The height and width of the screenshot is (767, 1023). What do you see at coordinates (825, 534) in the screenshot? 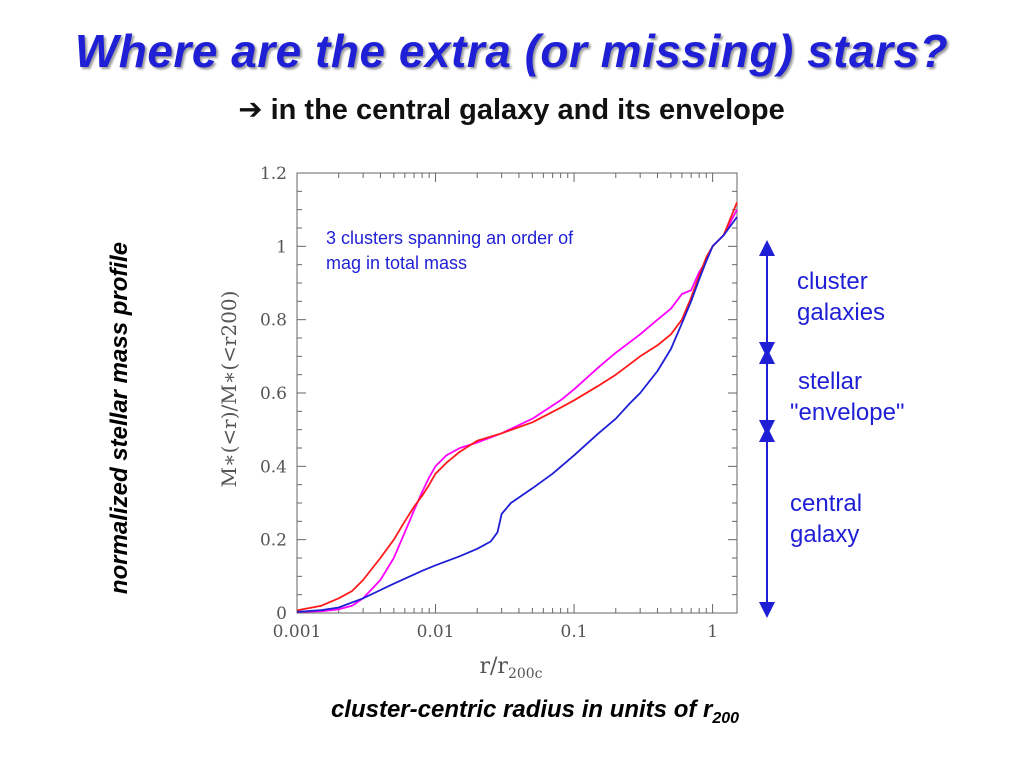
I see `central-galaxy-line2: galaxy` at bounding box center [825, 534].